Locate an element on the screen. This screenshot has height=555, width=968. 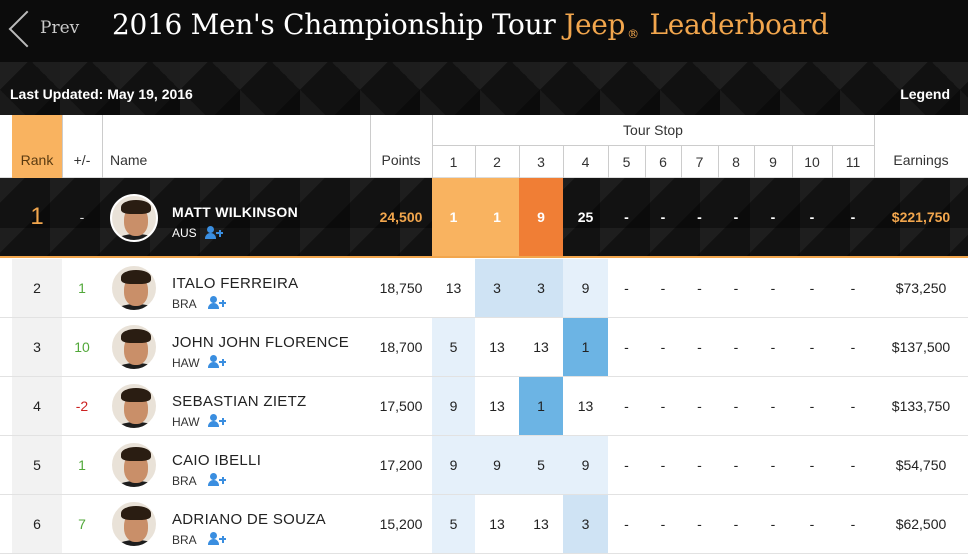
column-header-stop-10: 10 is located at coordinates (812, 162).